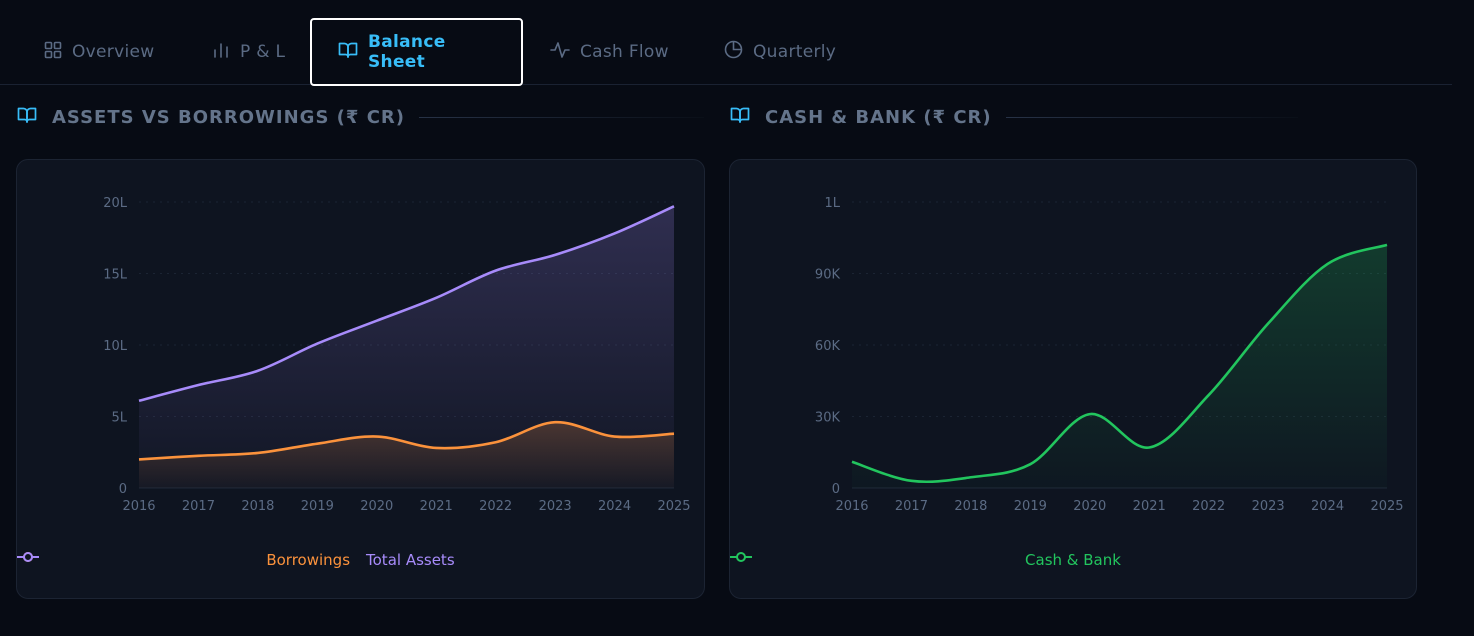 The image size is (1474, 636). Describe the element at coordinates (406, 440) in the screenshot. I see `series-line-borrowings` at that location.